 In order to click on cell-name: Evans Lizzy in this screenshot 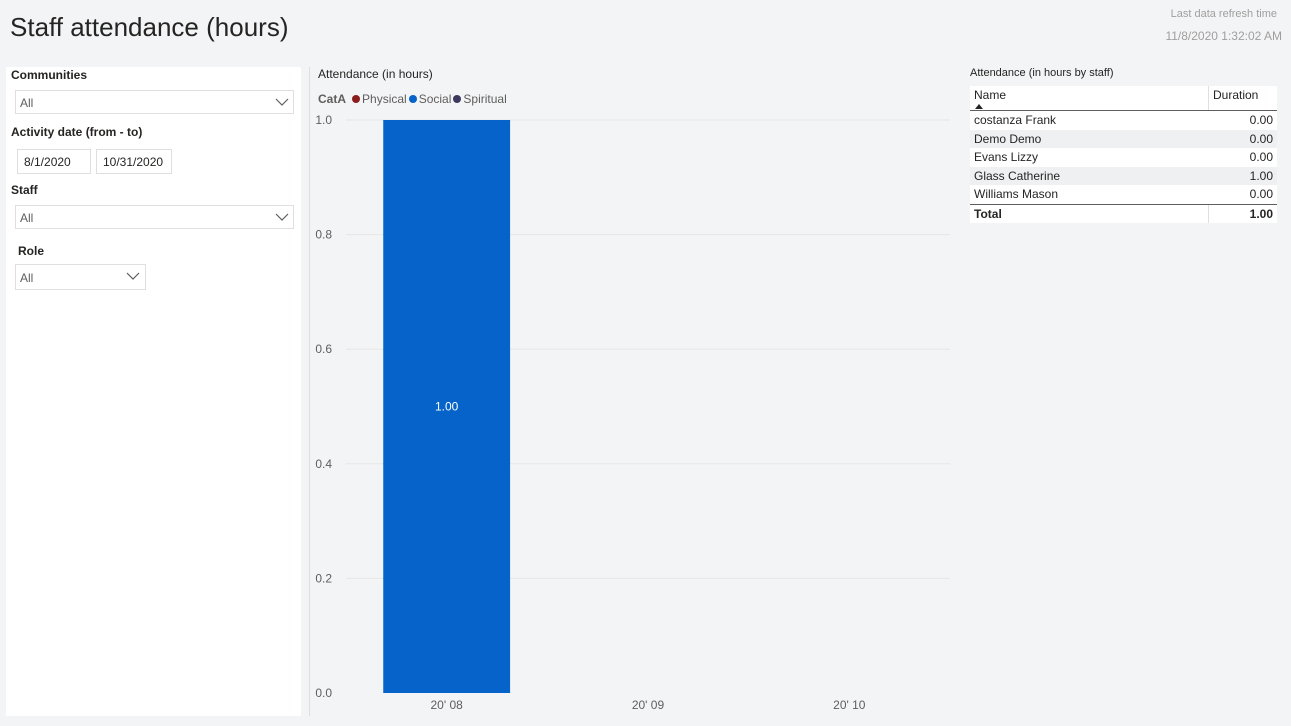, I will do `click(1006, 157)`.